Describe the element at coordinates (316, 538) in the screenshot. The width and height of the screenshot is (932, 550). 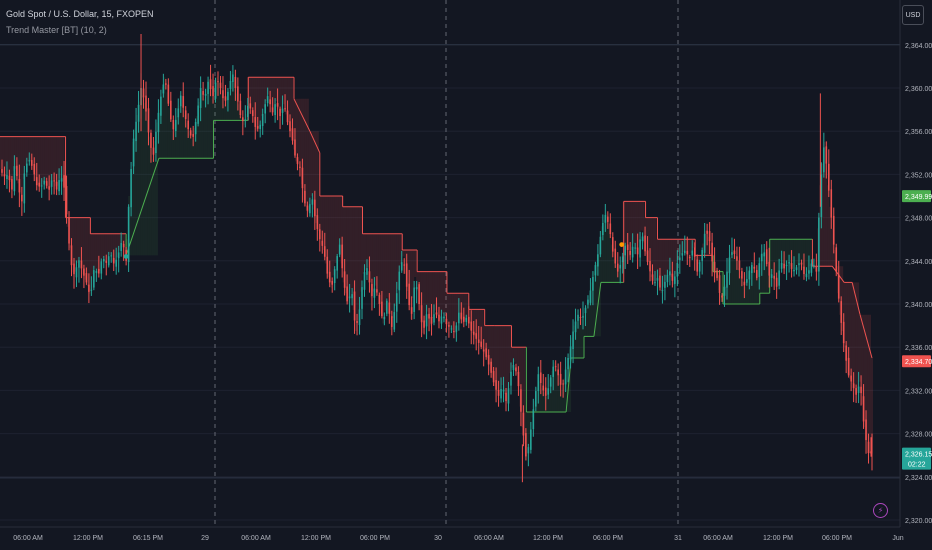
I see `x-tick-label: 12:00 PM` at that location.